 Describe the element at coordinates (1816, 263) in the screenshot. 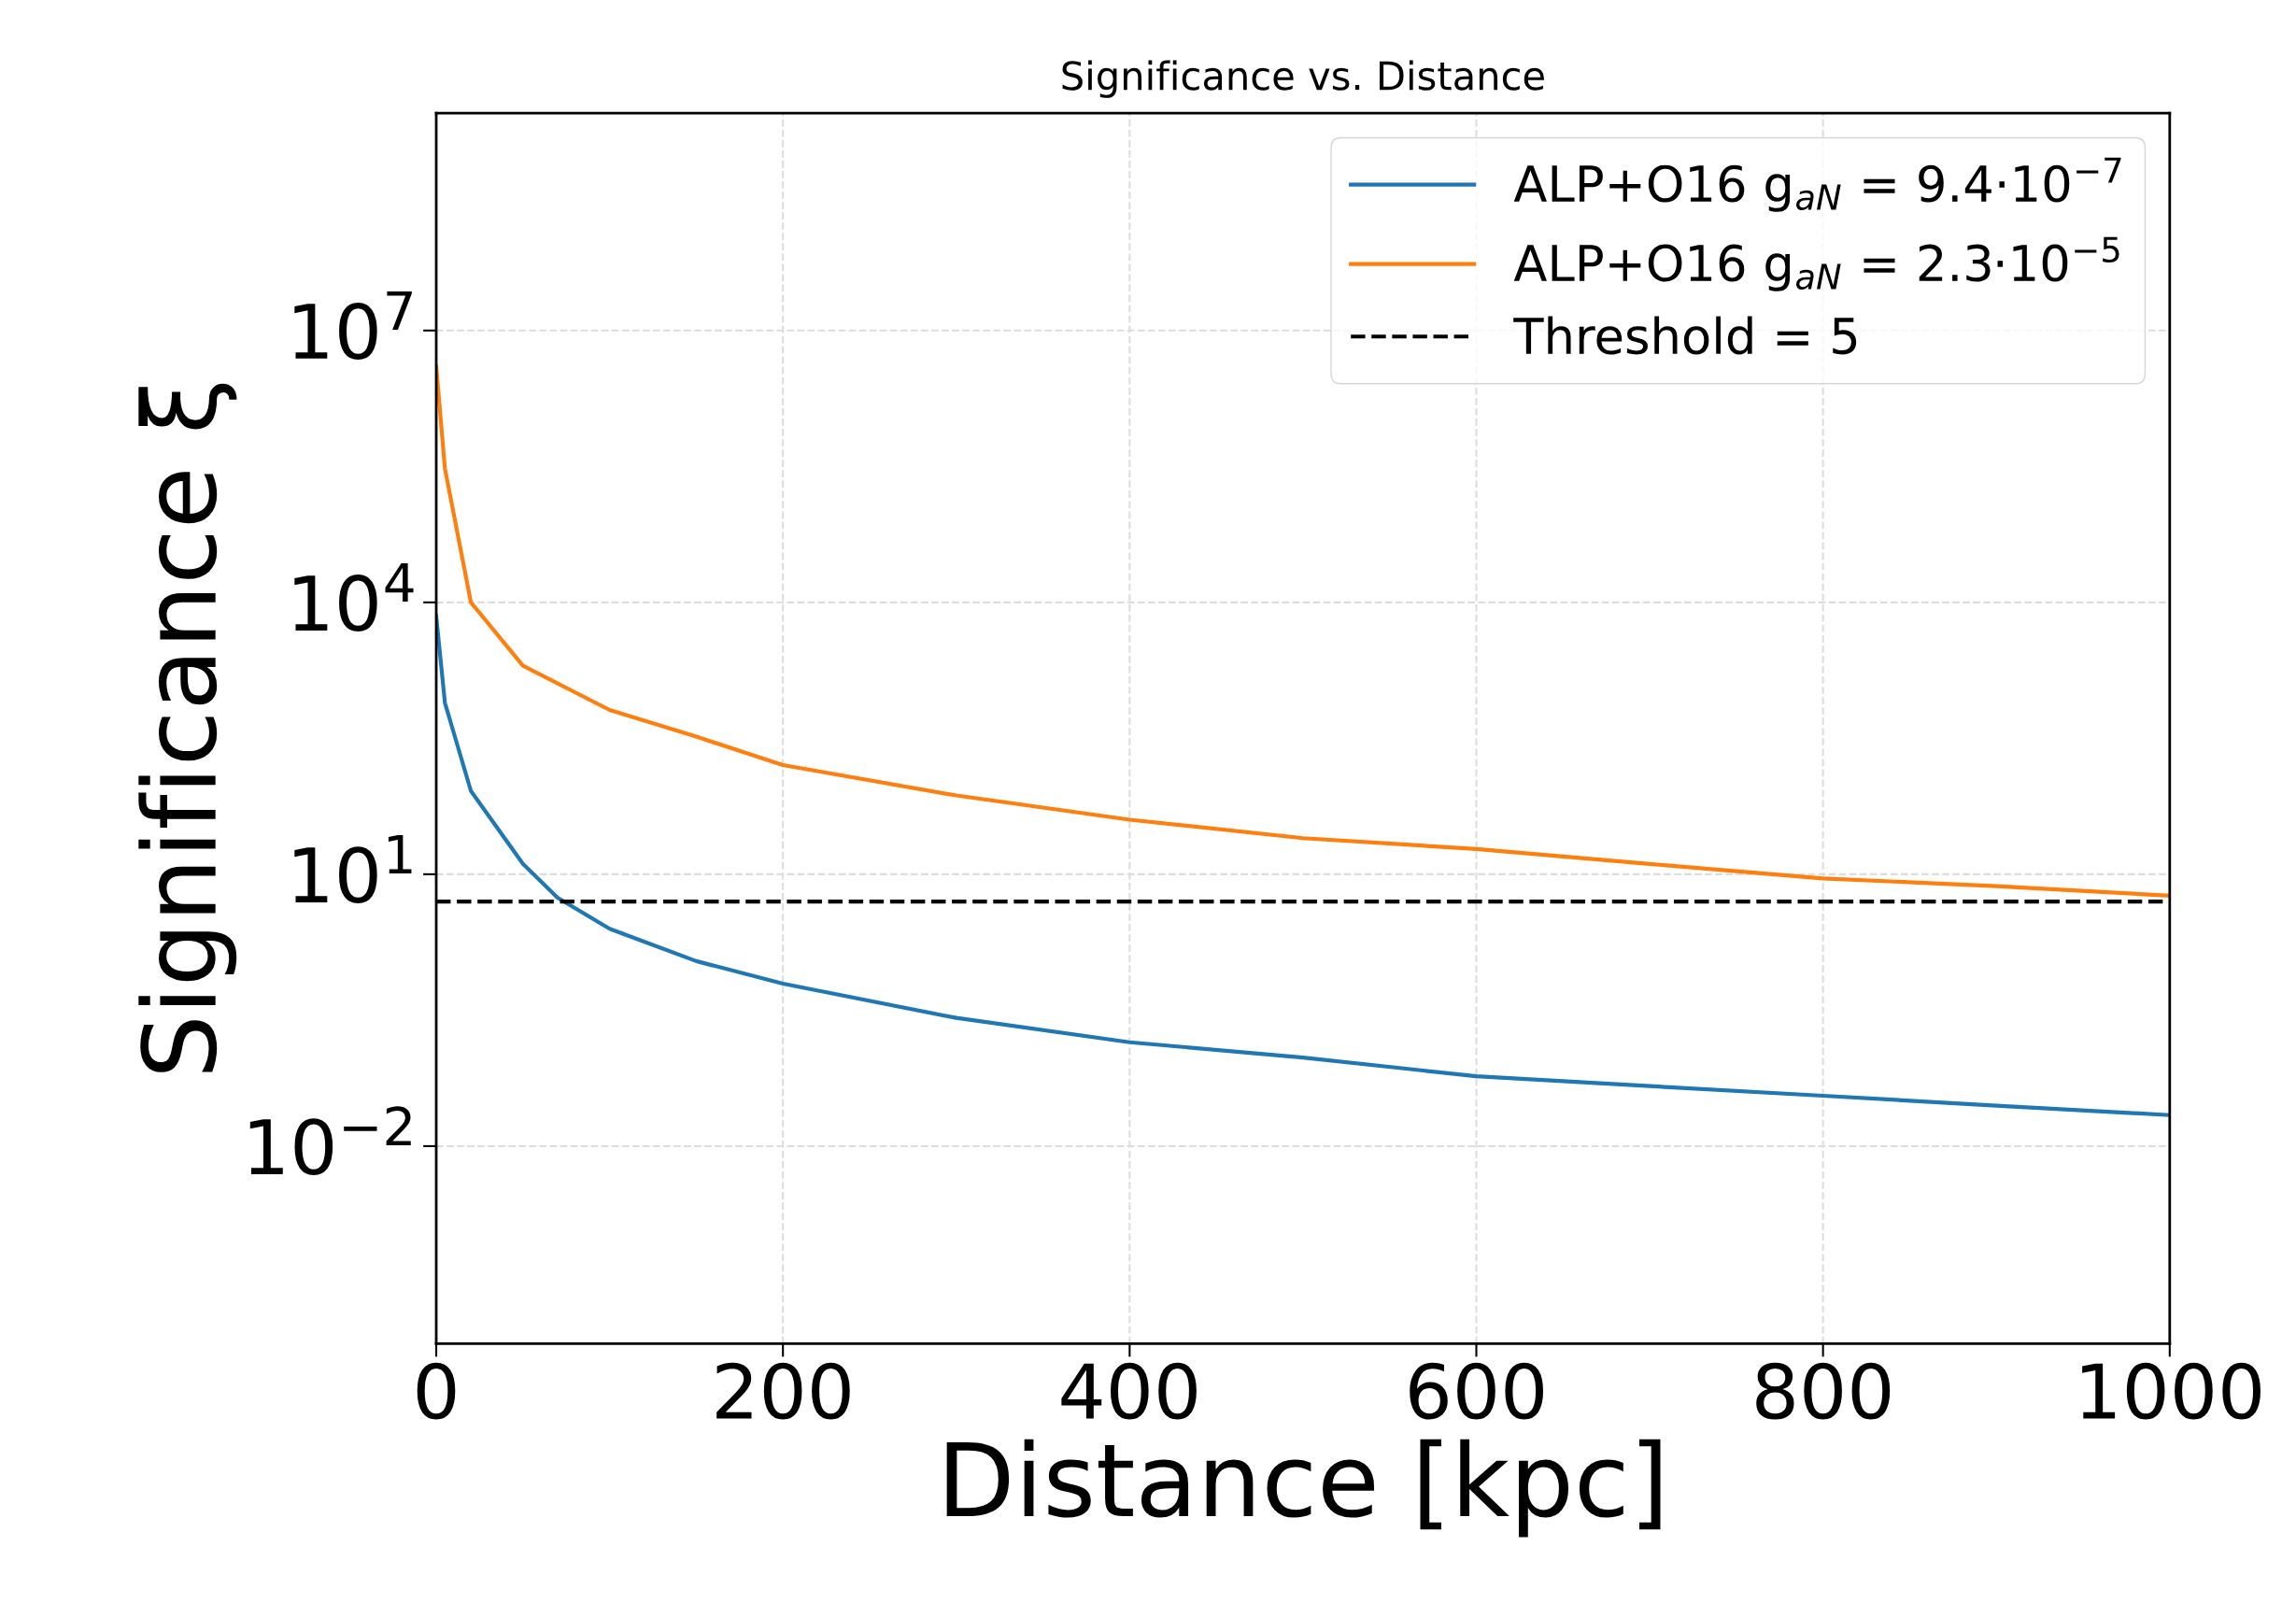

I see `legend-label: ALP+O16 g$_{aN}$ = 2.3·10$^{−5}$` at that location.